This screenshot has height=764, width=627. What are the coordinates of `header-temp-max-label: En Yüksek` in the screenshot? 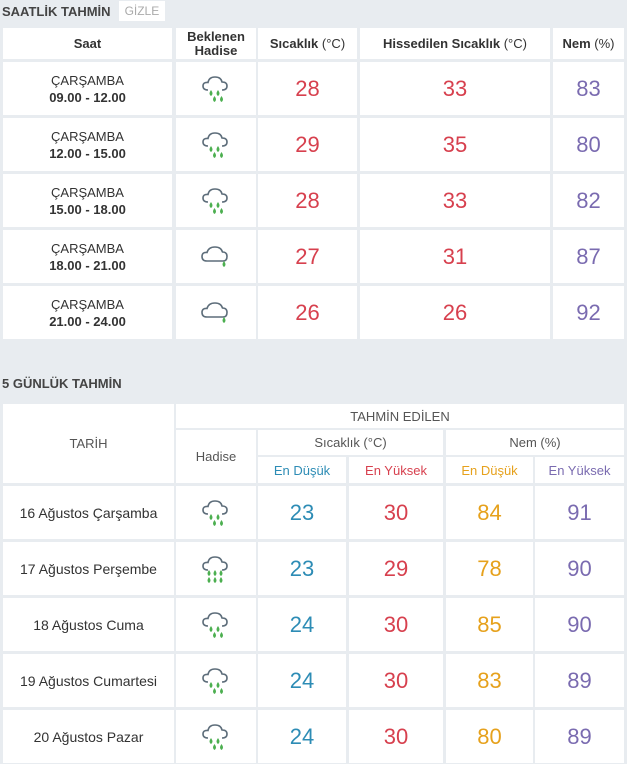 It's located at (396, 470).